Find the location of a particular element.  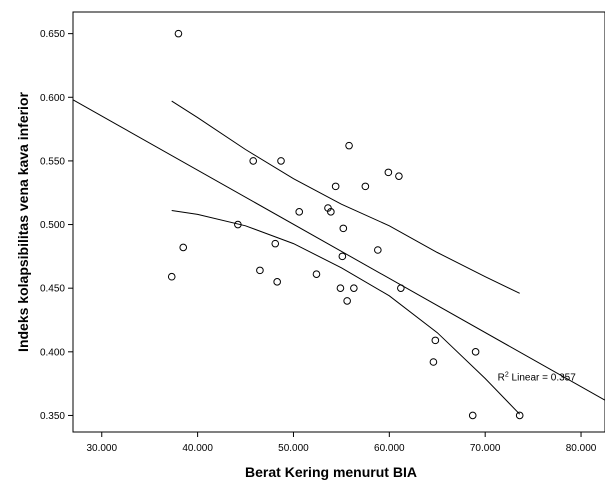

x-tick-label: 40.000 is located at coordinates (197, 448).